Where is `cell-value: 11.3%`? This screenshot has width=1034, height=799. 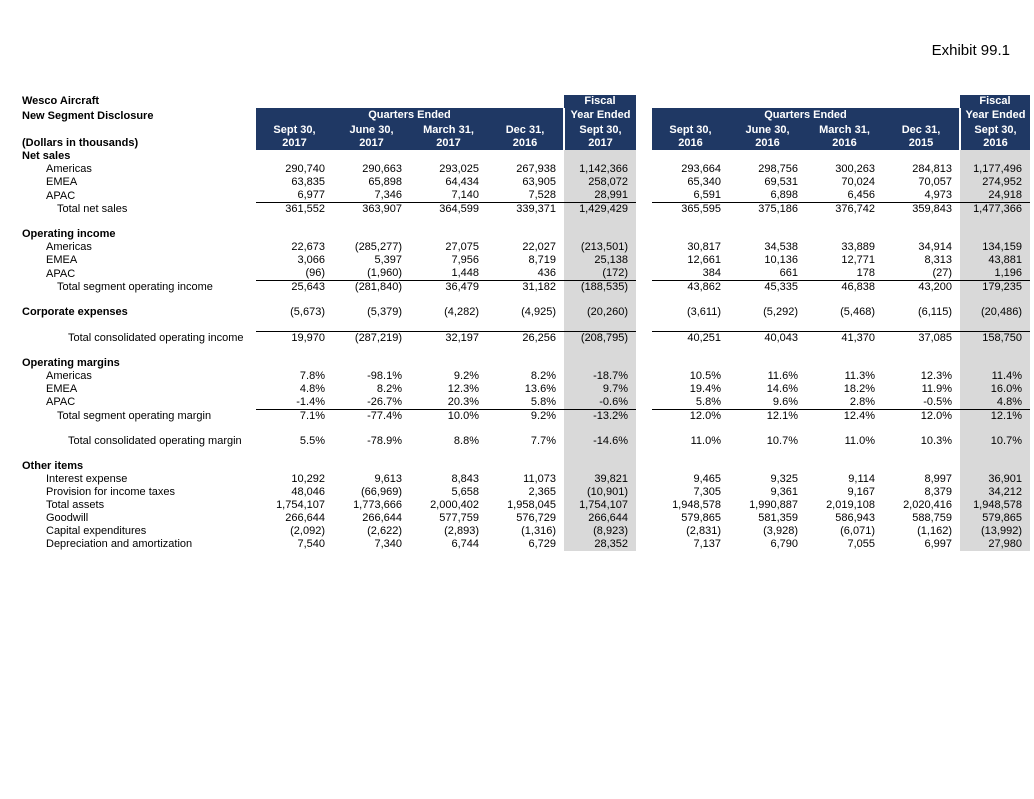
cell-value: 11.3% is located at coordinates (859, 375).